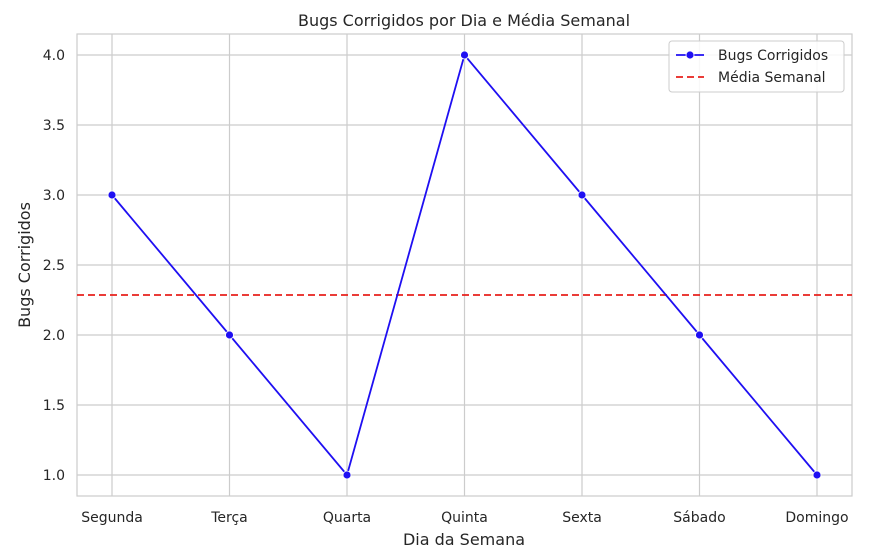  I want to click on x-tick-label: Quinta, so click(464, 518).